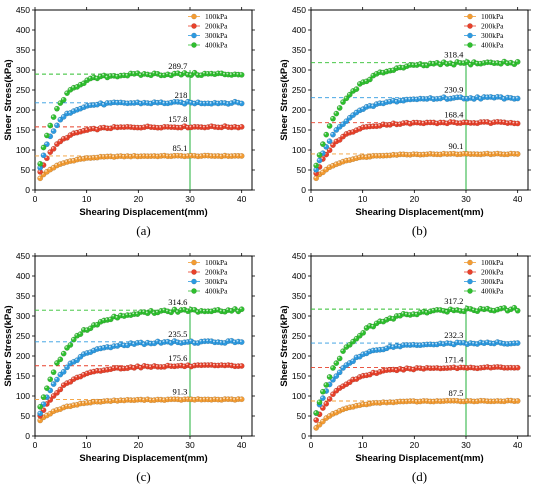 This screenshot has height=491, width=550. I want to click on y-tick-label: 350, so click(299, 50).